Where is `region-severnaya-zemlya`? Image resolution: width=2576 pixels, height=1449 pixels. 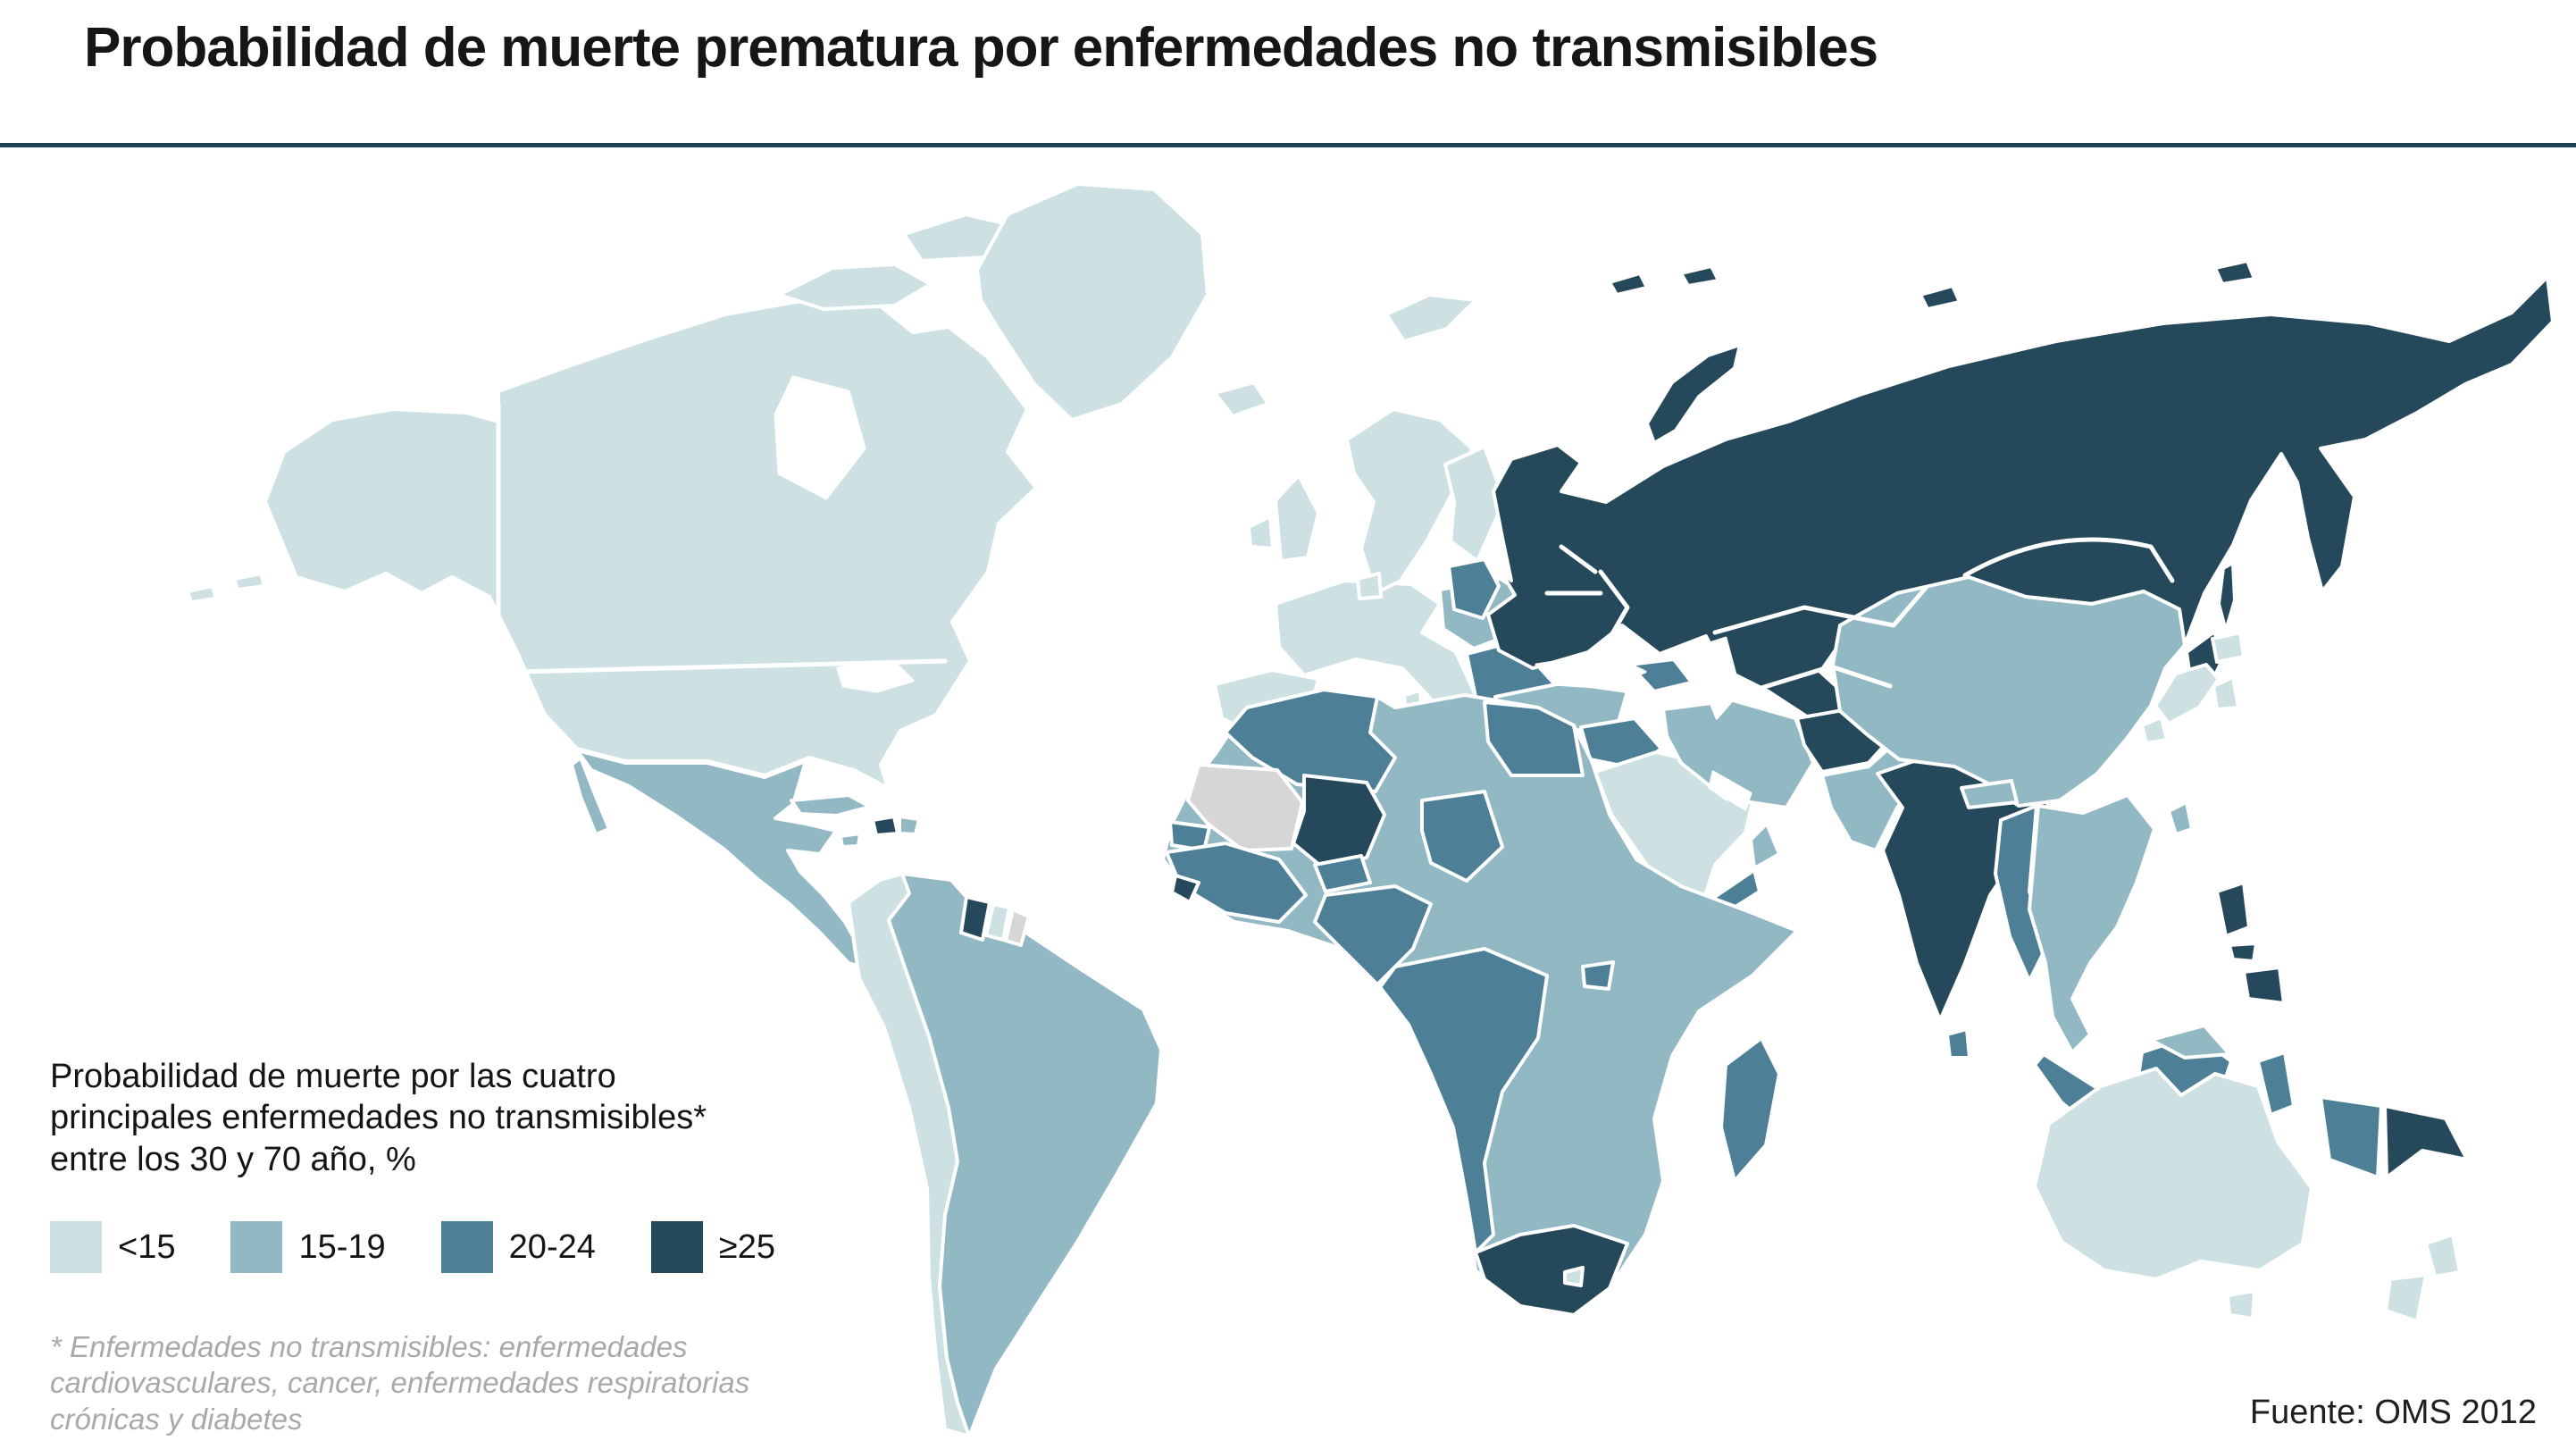
region-severnaya-zemlya is located at coordinates (1940, 297).